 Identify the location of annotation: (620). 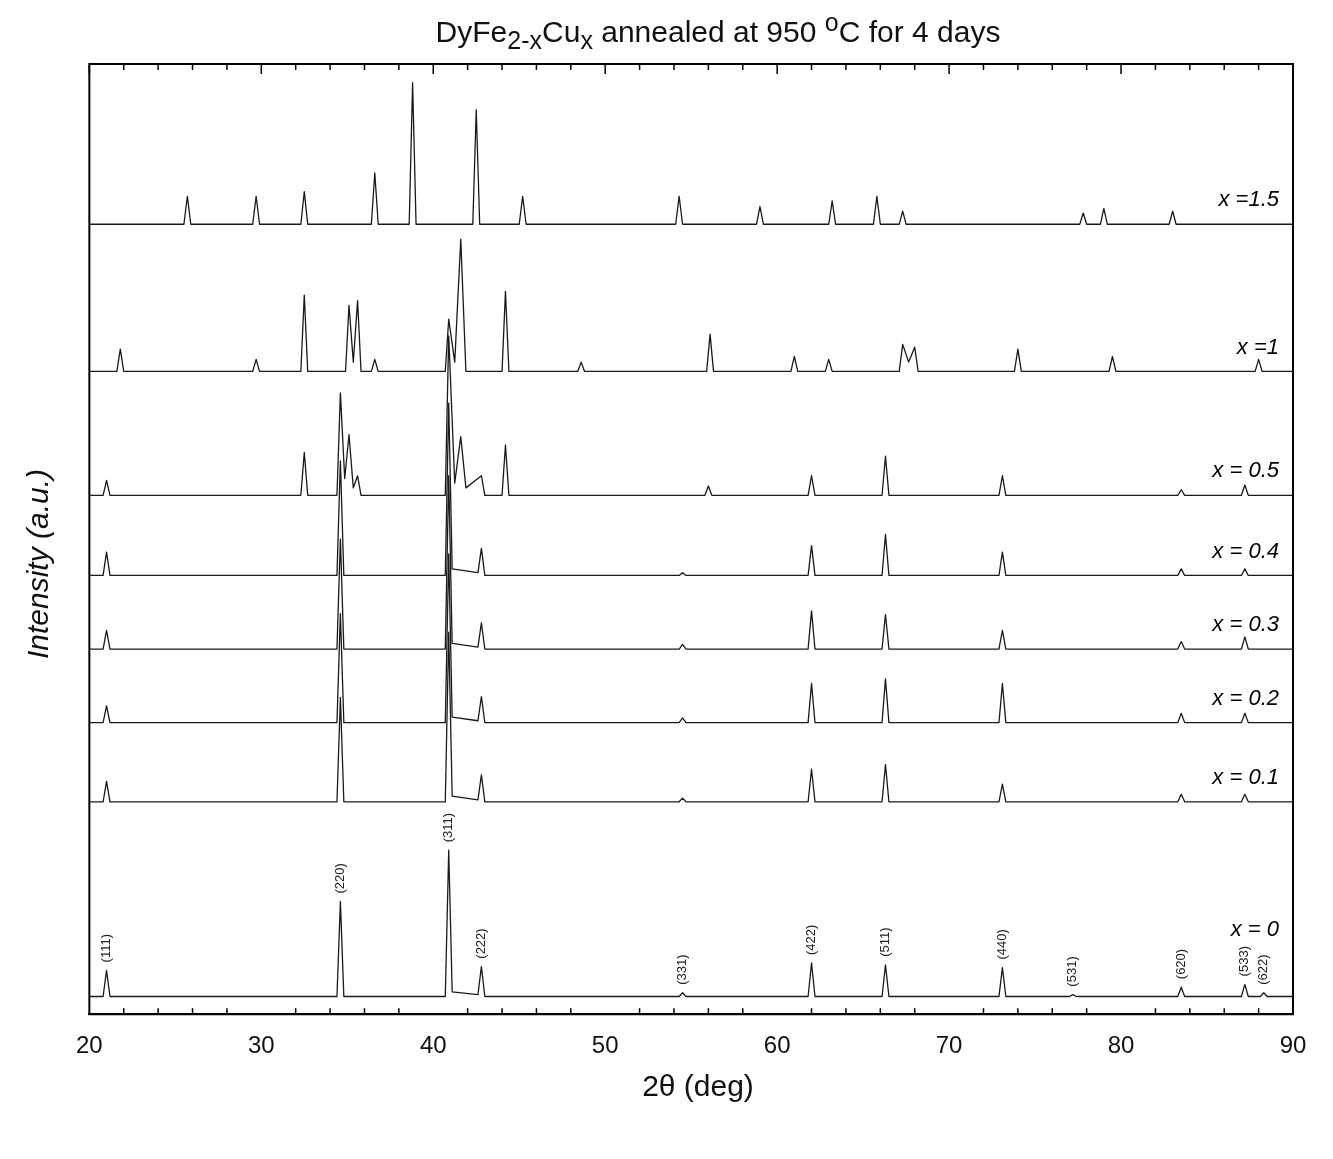
(1180, 964).